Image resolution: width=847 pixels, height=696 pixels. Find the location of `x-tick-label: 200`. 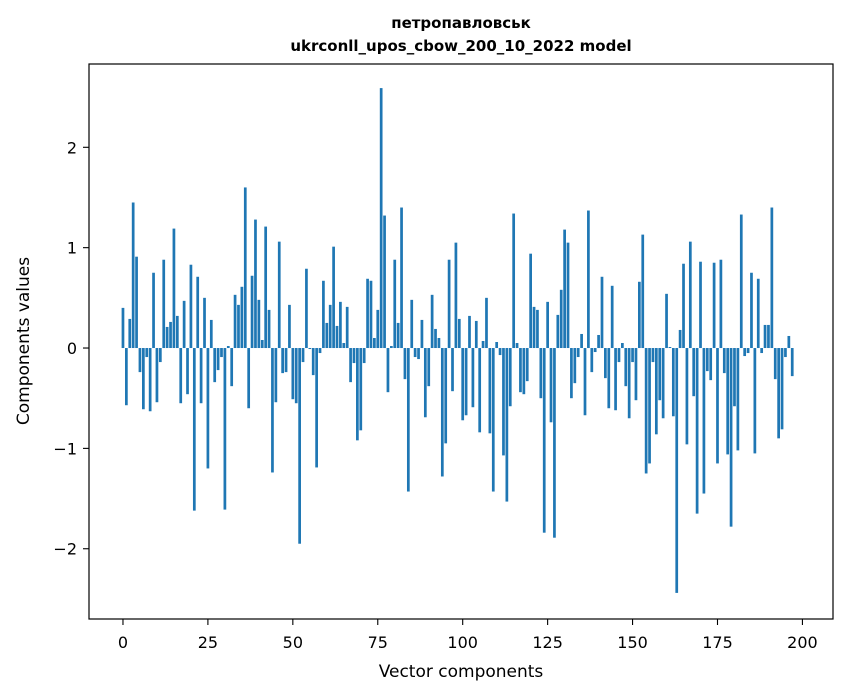

x-tick-label: 200 is located at coordinates (802, 642).